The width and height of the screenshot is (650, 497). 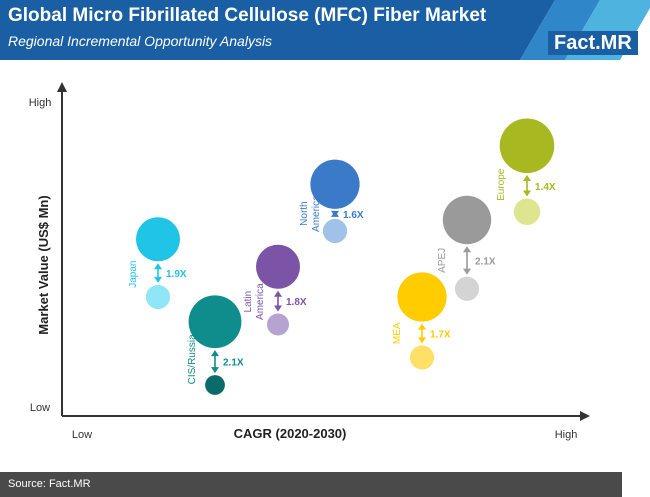 What do you see at coordinates (40, 408) in the screenshot?
I see `y-low-label: Low` at bounding box center [40, 408].